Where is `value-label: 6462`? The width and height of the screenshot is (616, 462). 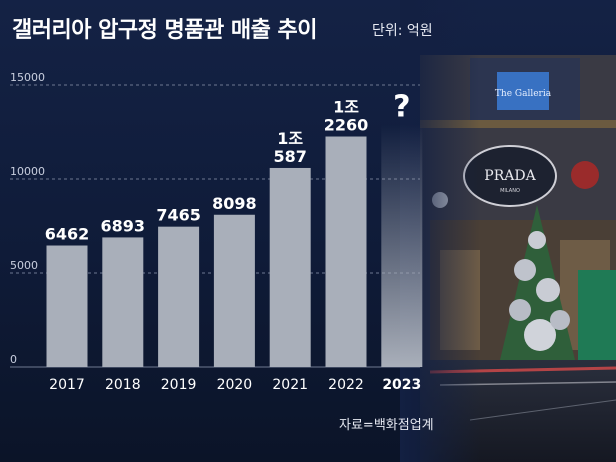 value-label: 6462 is located at coordinates (67, 234).